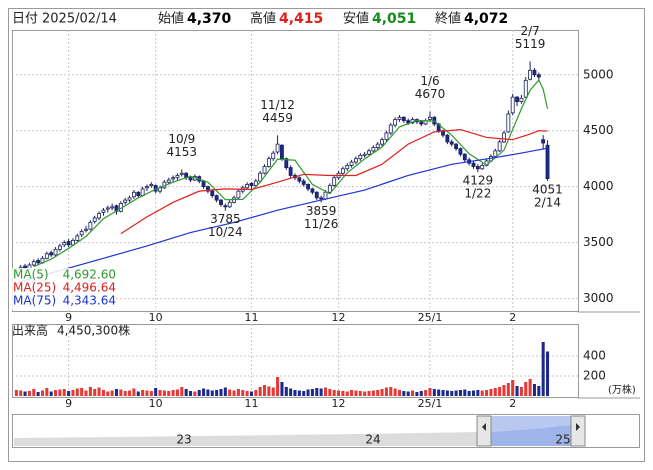 This screenshot has width=653, height=470. I want to click on x-tick-label: 12, so click(339, 403).